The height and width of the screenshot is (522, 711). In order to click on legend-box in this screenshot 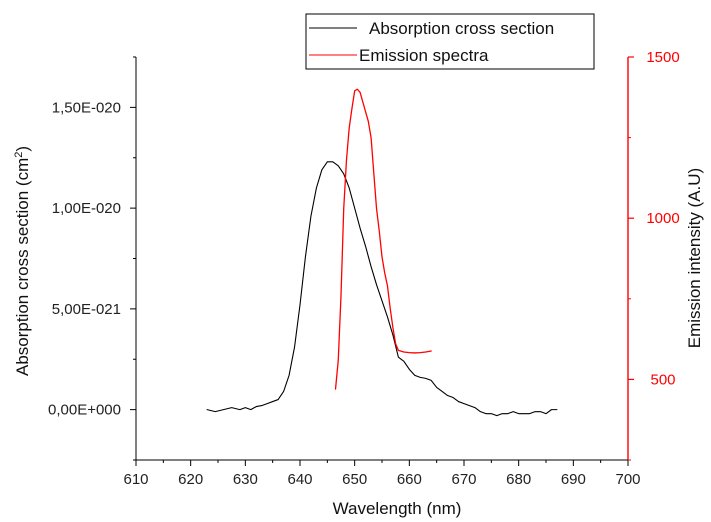, I will do `click(450, 41)`.